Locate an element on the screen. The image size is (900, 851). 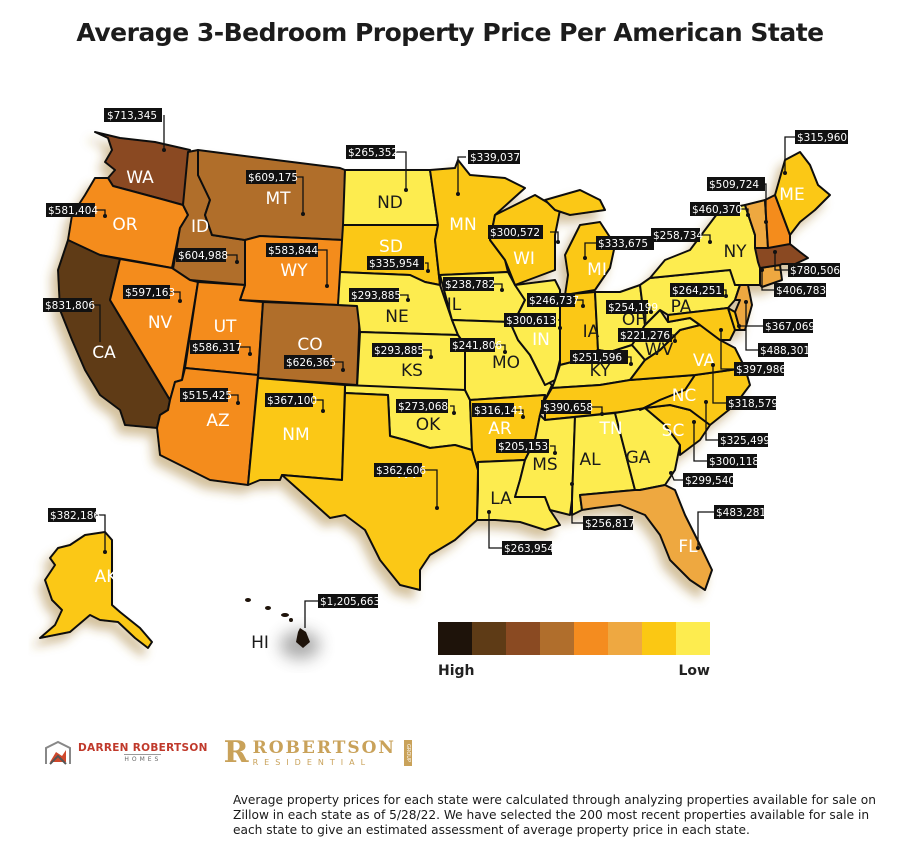
abbr-WV: WV is located at coordinates (659, 350).